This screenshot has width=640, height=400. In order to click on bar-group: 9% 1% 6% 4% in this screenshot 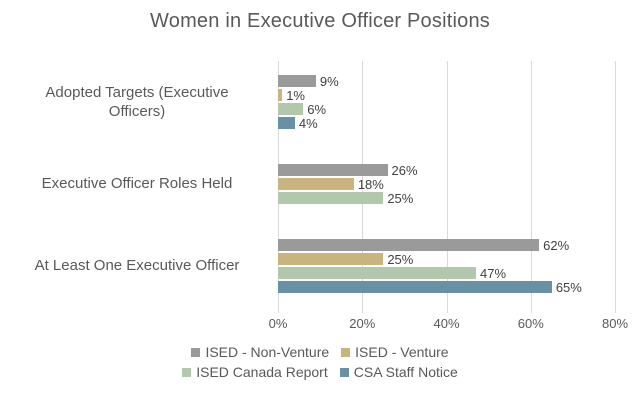, I will do `click(446, 102)`.